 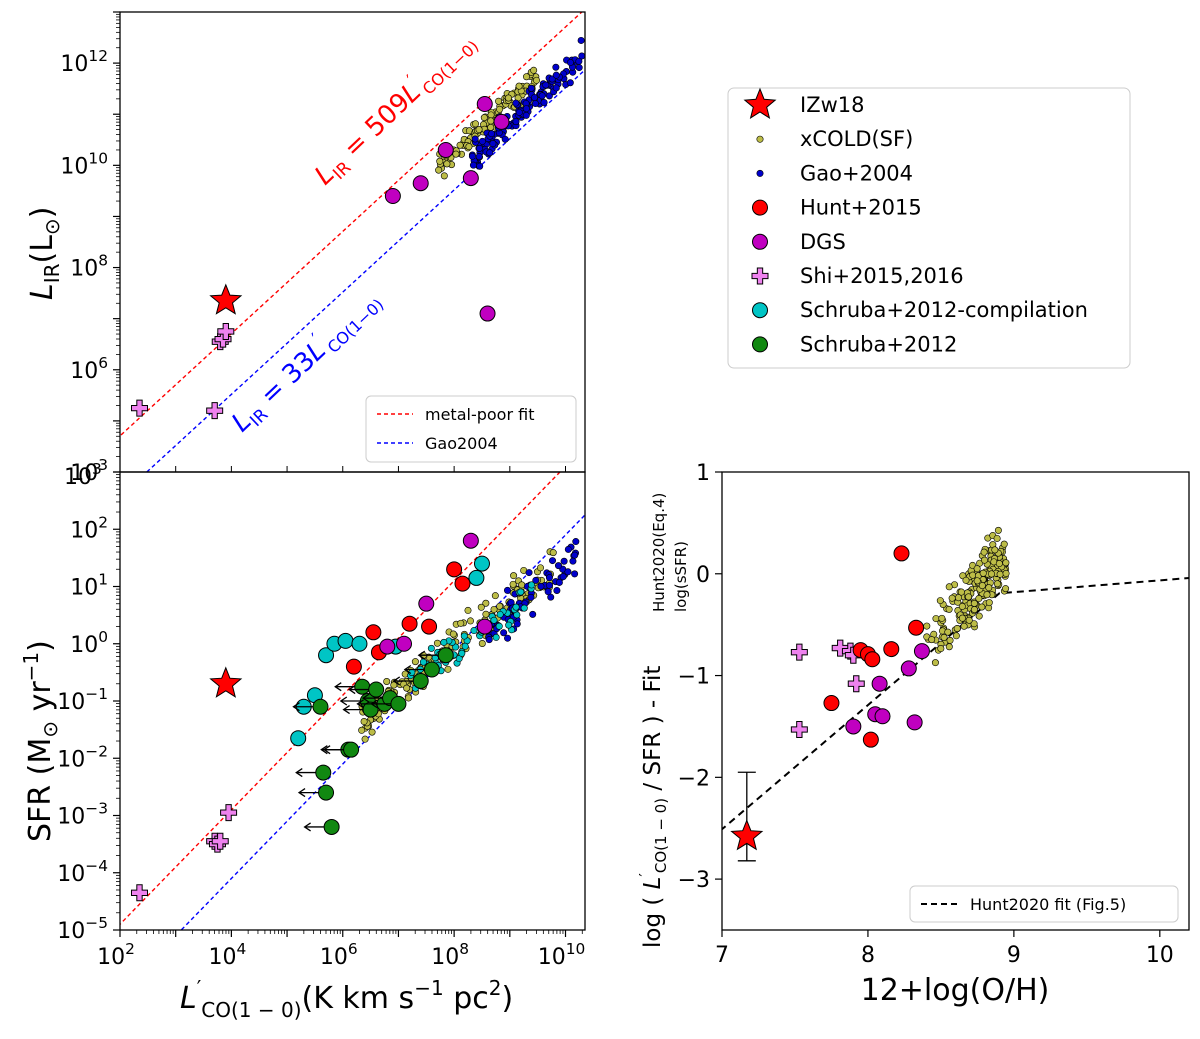 What do you see at coordinates (832, 105) in the screenshot?
I see `legend-label-izw18: IZw18` at bounding box center [832, 105].